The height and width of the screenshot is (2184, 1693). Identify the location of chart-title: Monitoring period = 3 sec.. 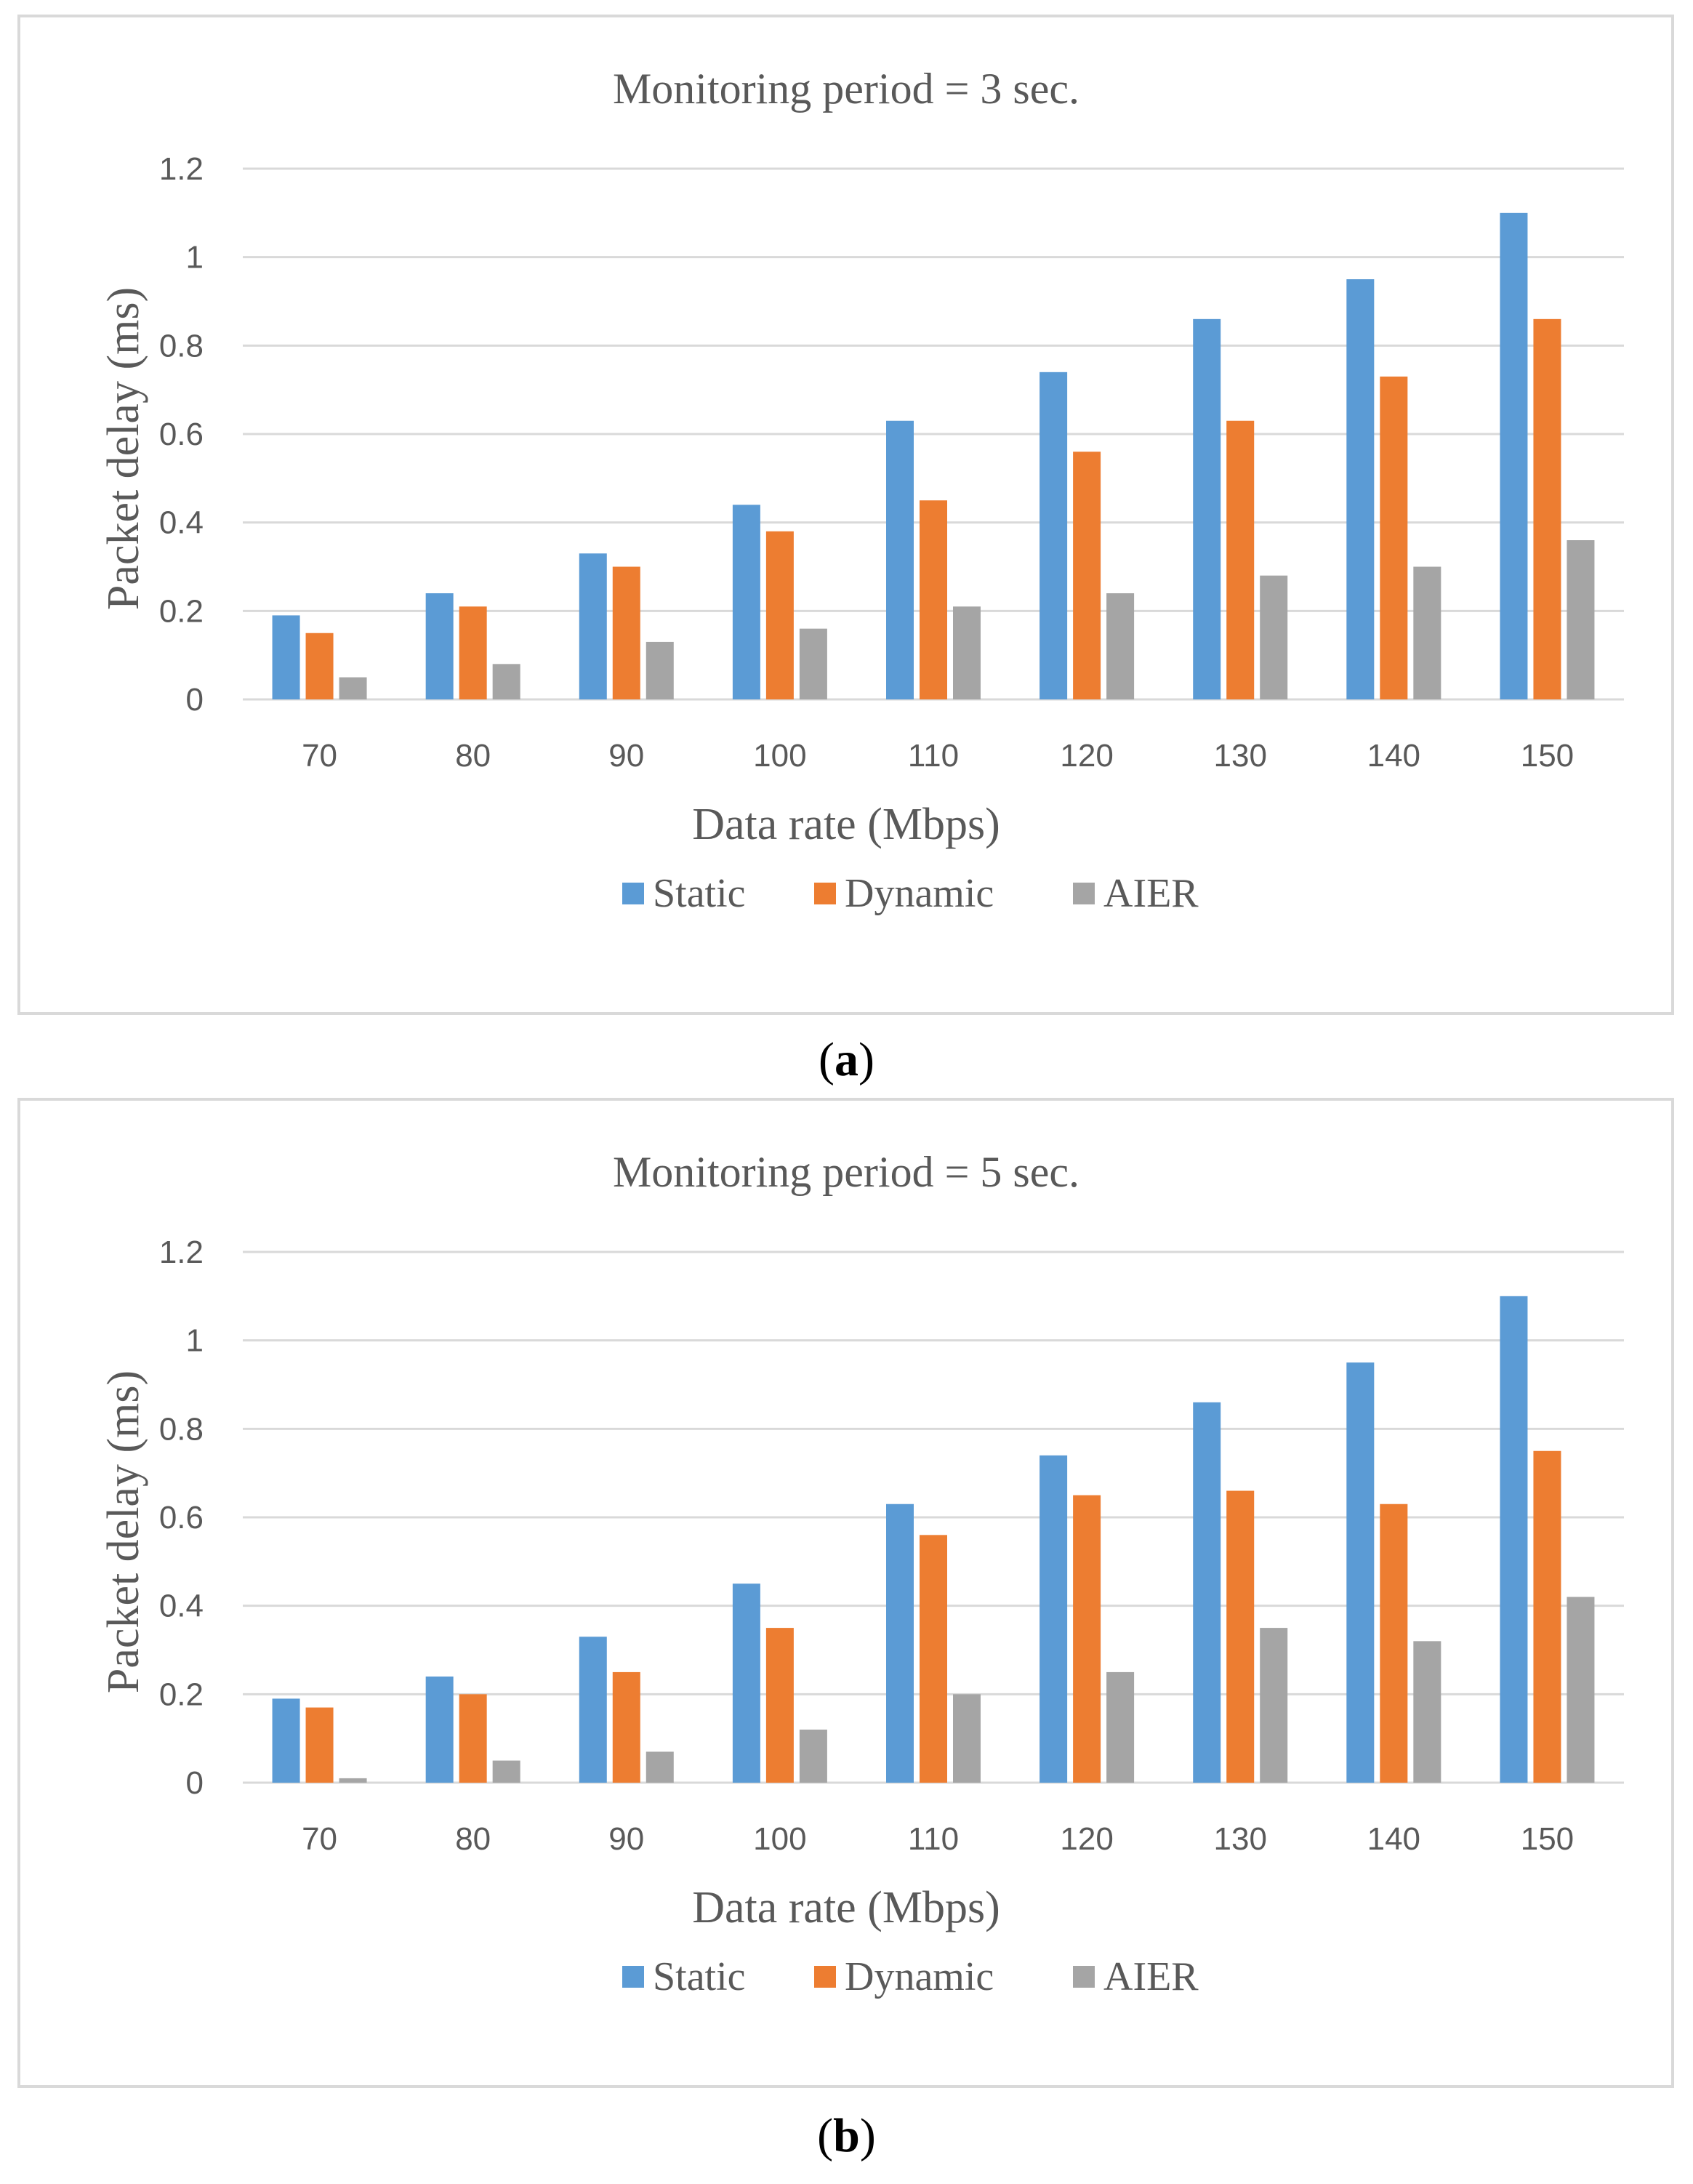
(846, 89).